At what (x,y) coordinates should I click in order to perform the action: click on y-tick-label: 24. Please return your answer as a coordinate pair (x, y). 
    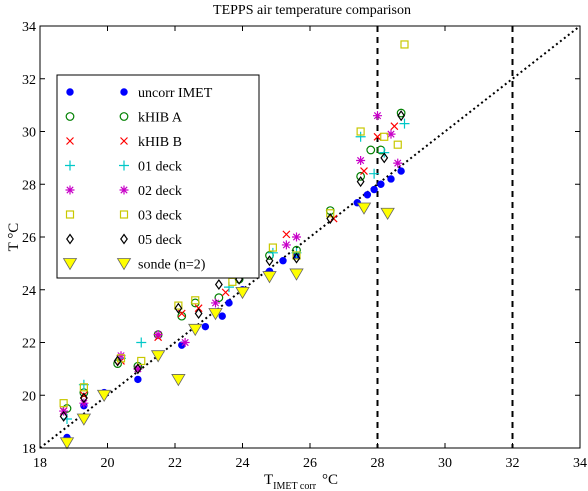
    Looking at the image, I should click on (29, 291).